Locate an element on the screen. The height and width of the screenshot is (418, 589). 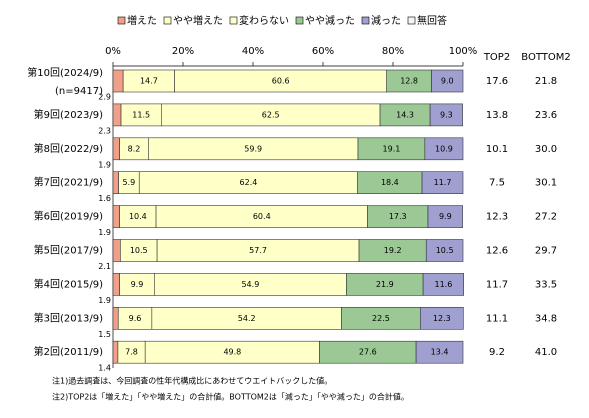
summary-value: 23.6 is located at coordinates (546, 115).